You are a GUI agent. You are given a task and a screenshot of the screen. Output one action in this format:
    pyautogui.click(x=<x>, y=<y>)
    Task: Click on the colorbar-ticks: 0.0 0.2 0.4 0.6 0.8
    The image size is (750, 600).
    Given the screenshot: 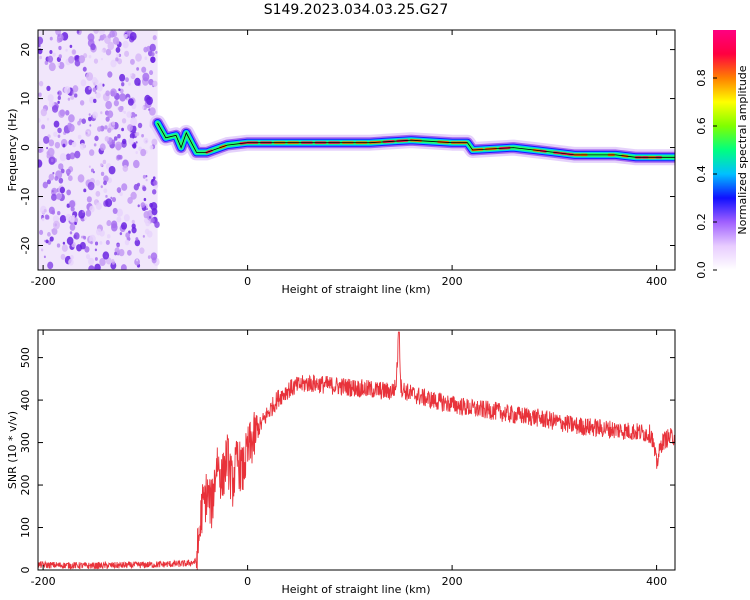 What is the action you would take?
    pyautogui.click(x=706, y=174)
    